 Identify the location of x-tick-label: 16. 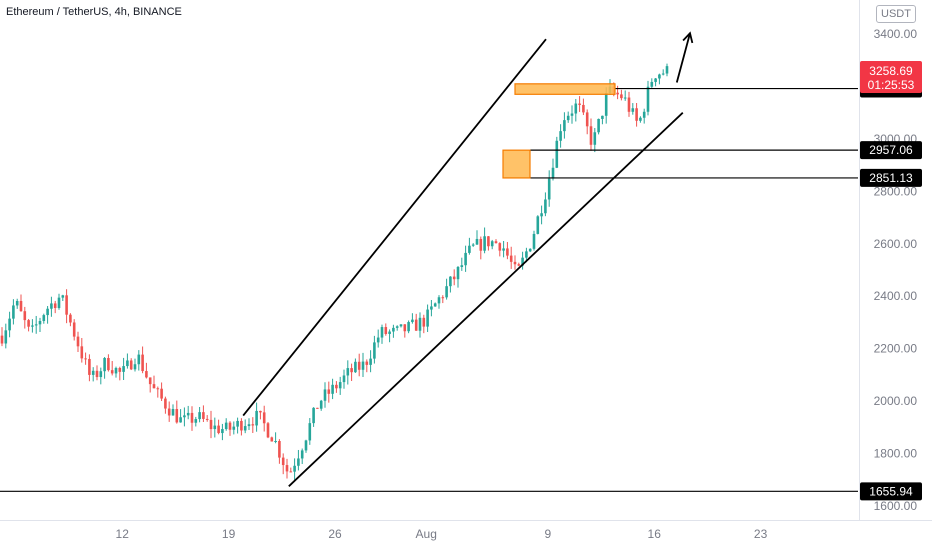
(655, 534).